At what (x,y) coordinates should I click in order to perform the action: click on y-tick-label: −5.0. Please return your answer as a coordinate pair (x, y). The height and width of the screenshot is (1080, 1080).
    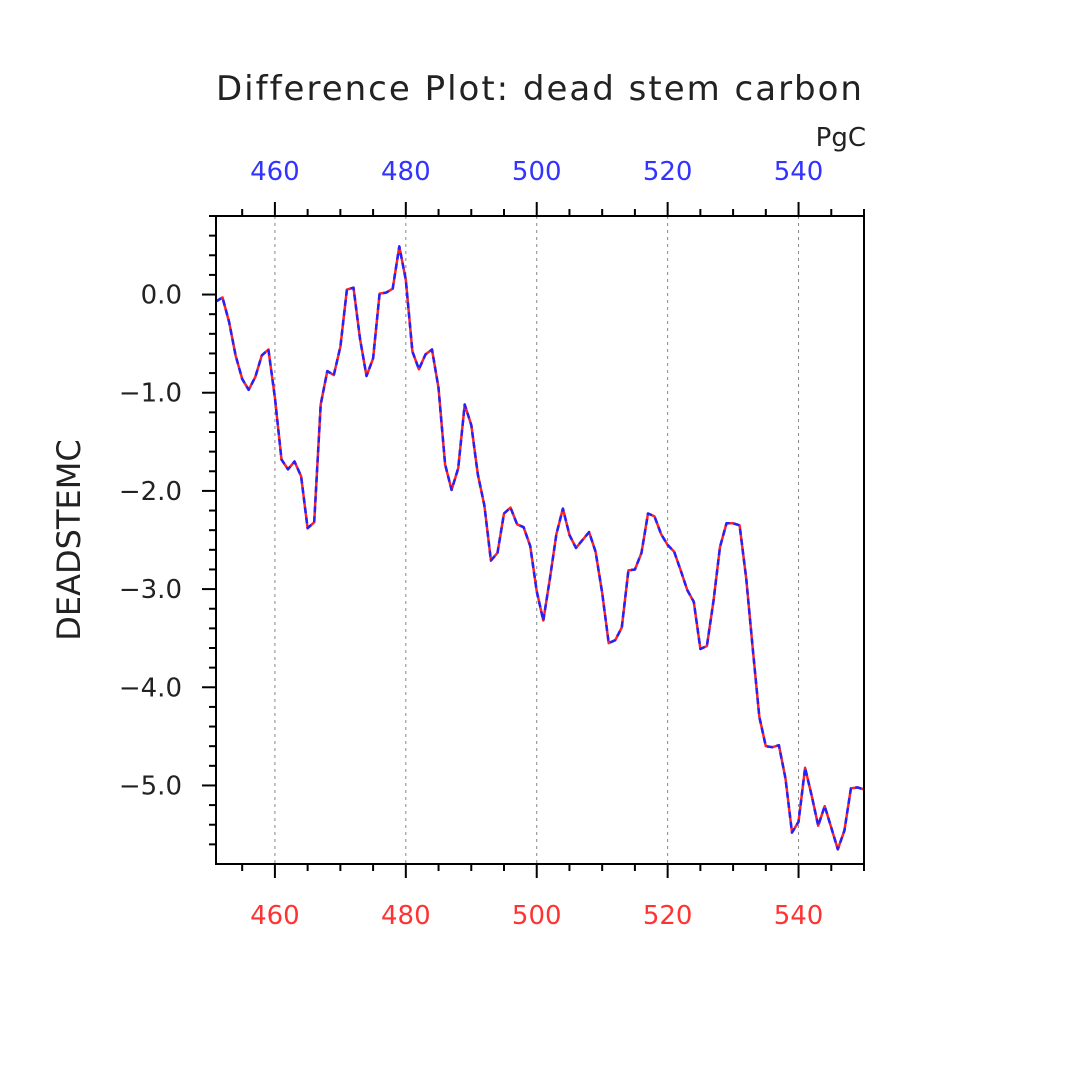
    Looking at the image, I should click on (150, 786).